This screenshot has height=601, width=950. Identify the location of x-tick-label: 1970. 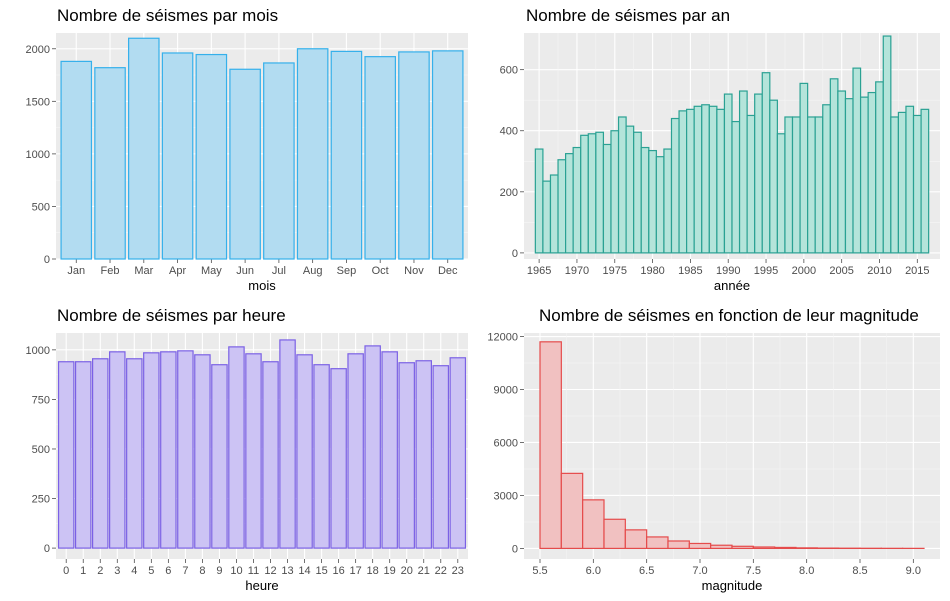
(577, 271).